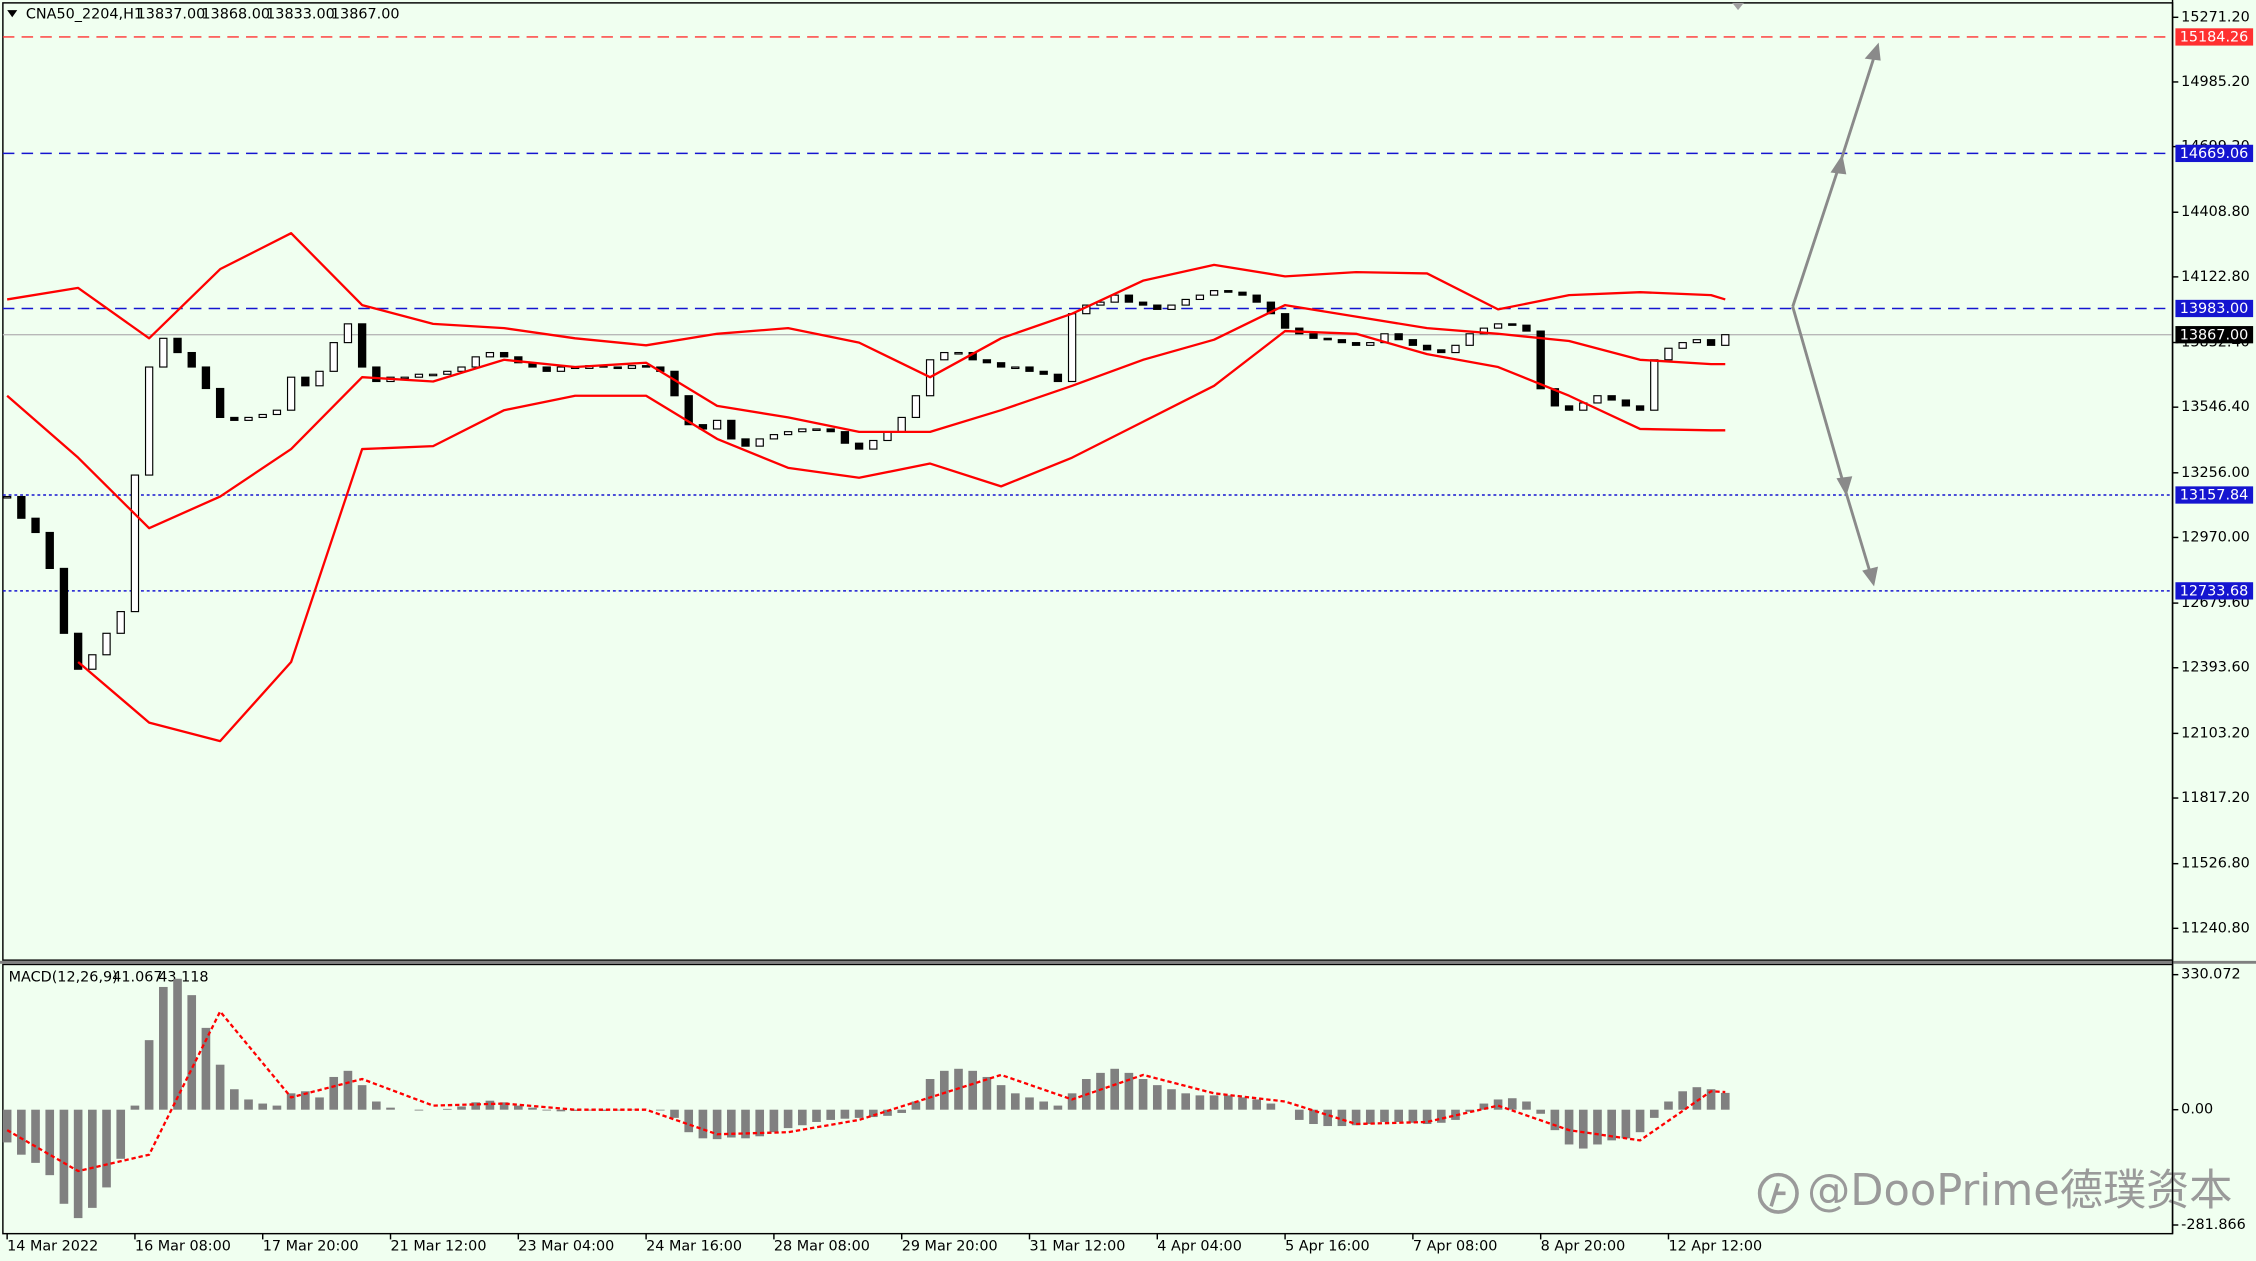  What do you see at coordinates (183, 1247) in the screenshot?
I see `x-tick-label: 16 Mar 08:00` at bounding box center [183, 1247].